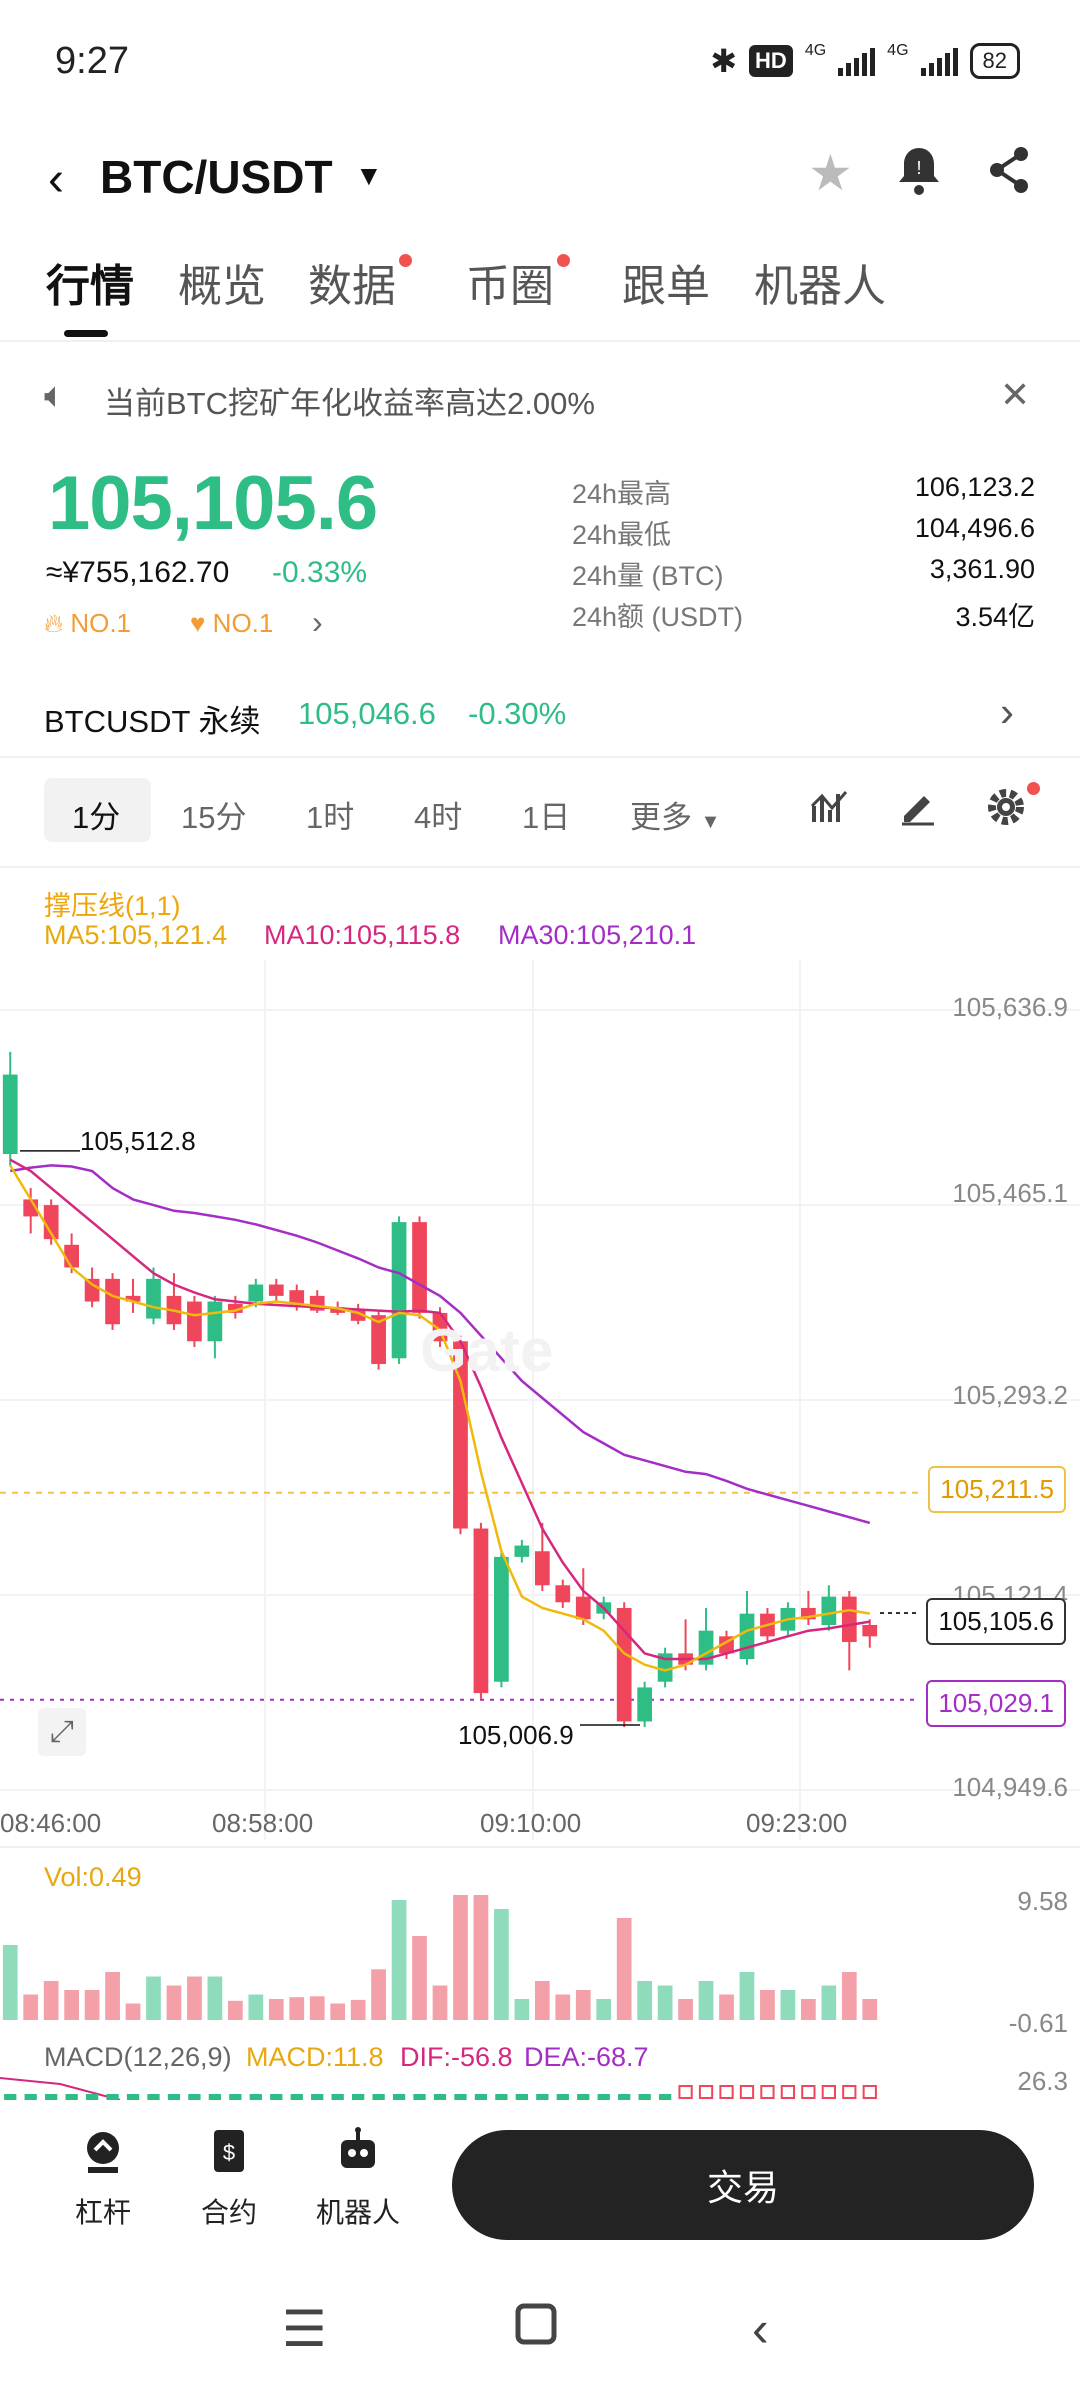  Describe the element at coordinates (1010, 1787) in the screenshot. I see `y-axis-label: 104,949.6` at that location.